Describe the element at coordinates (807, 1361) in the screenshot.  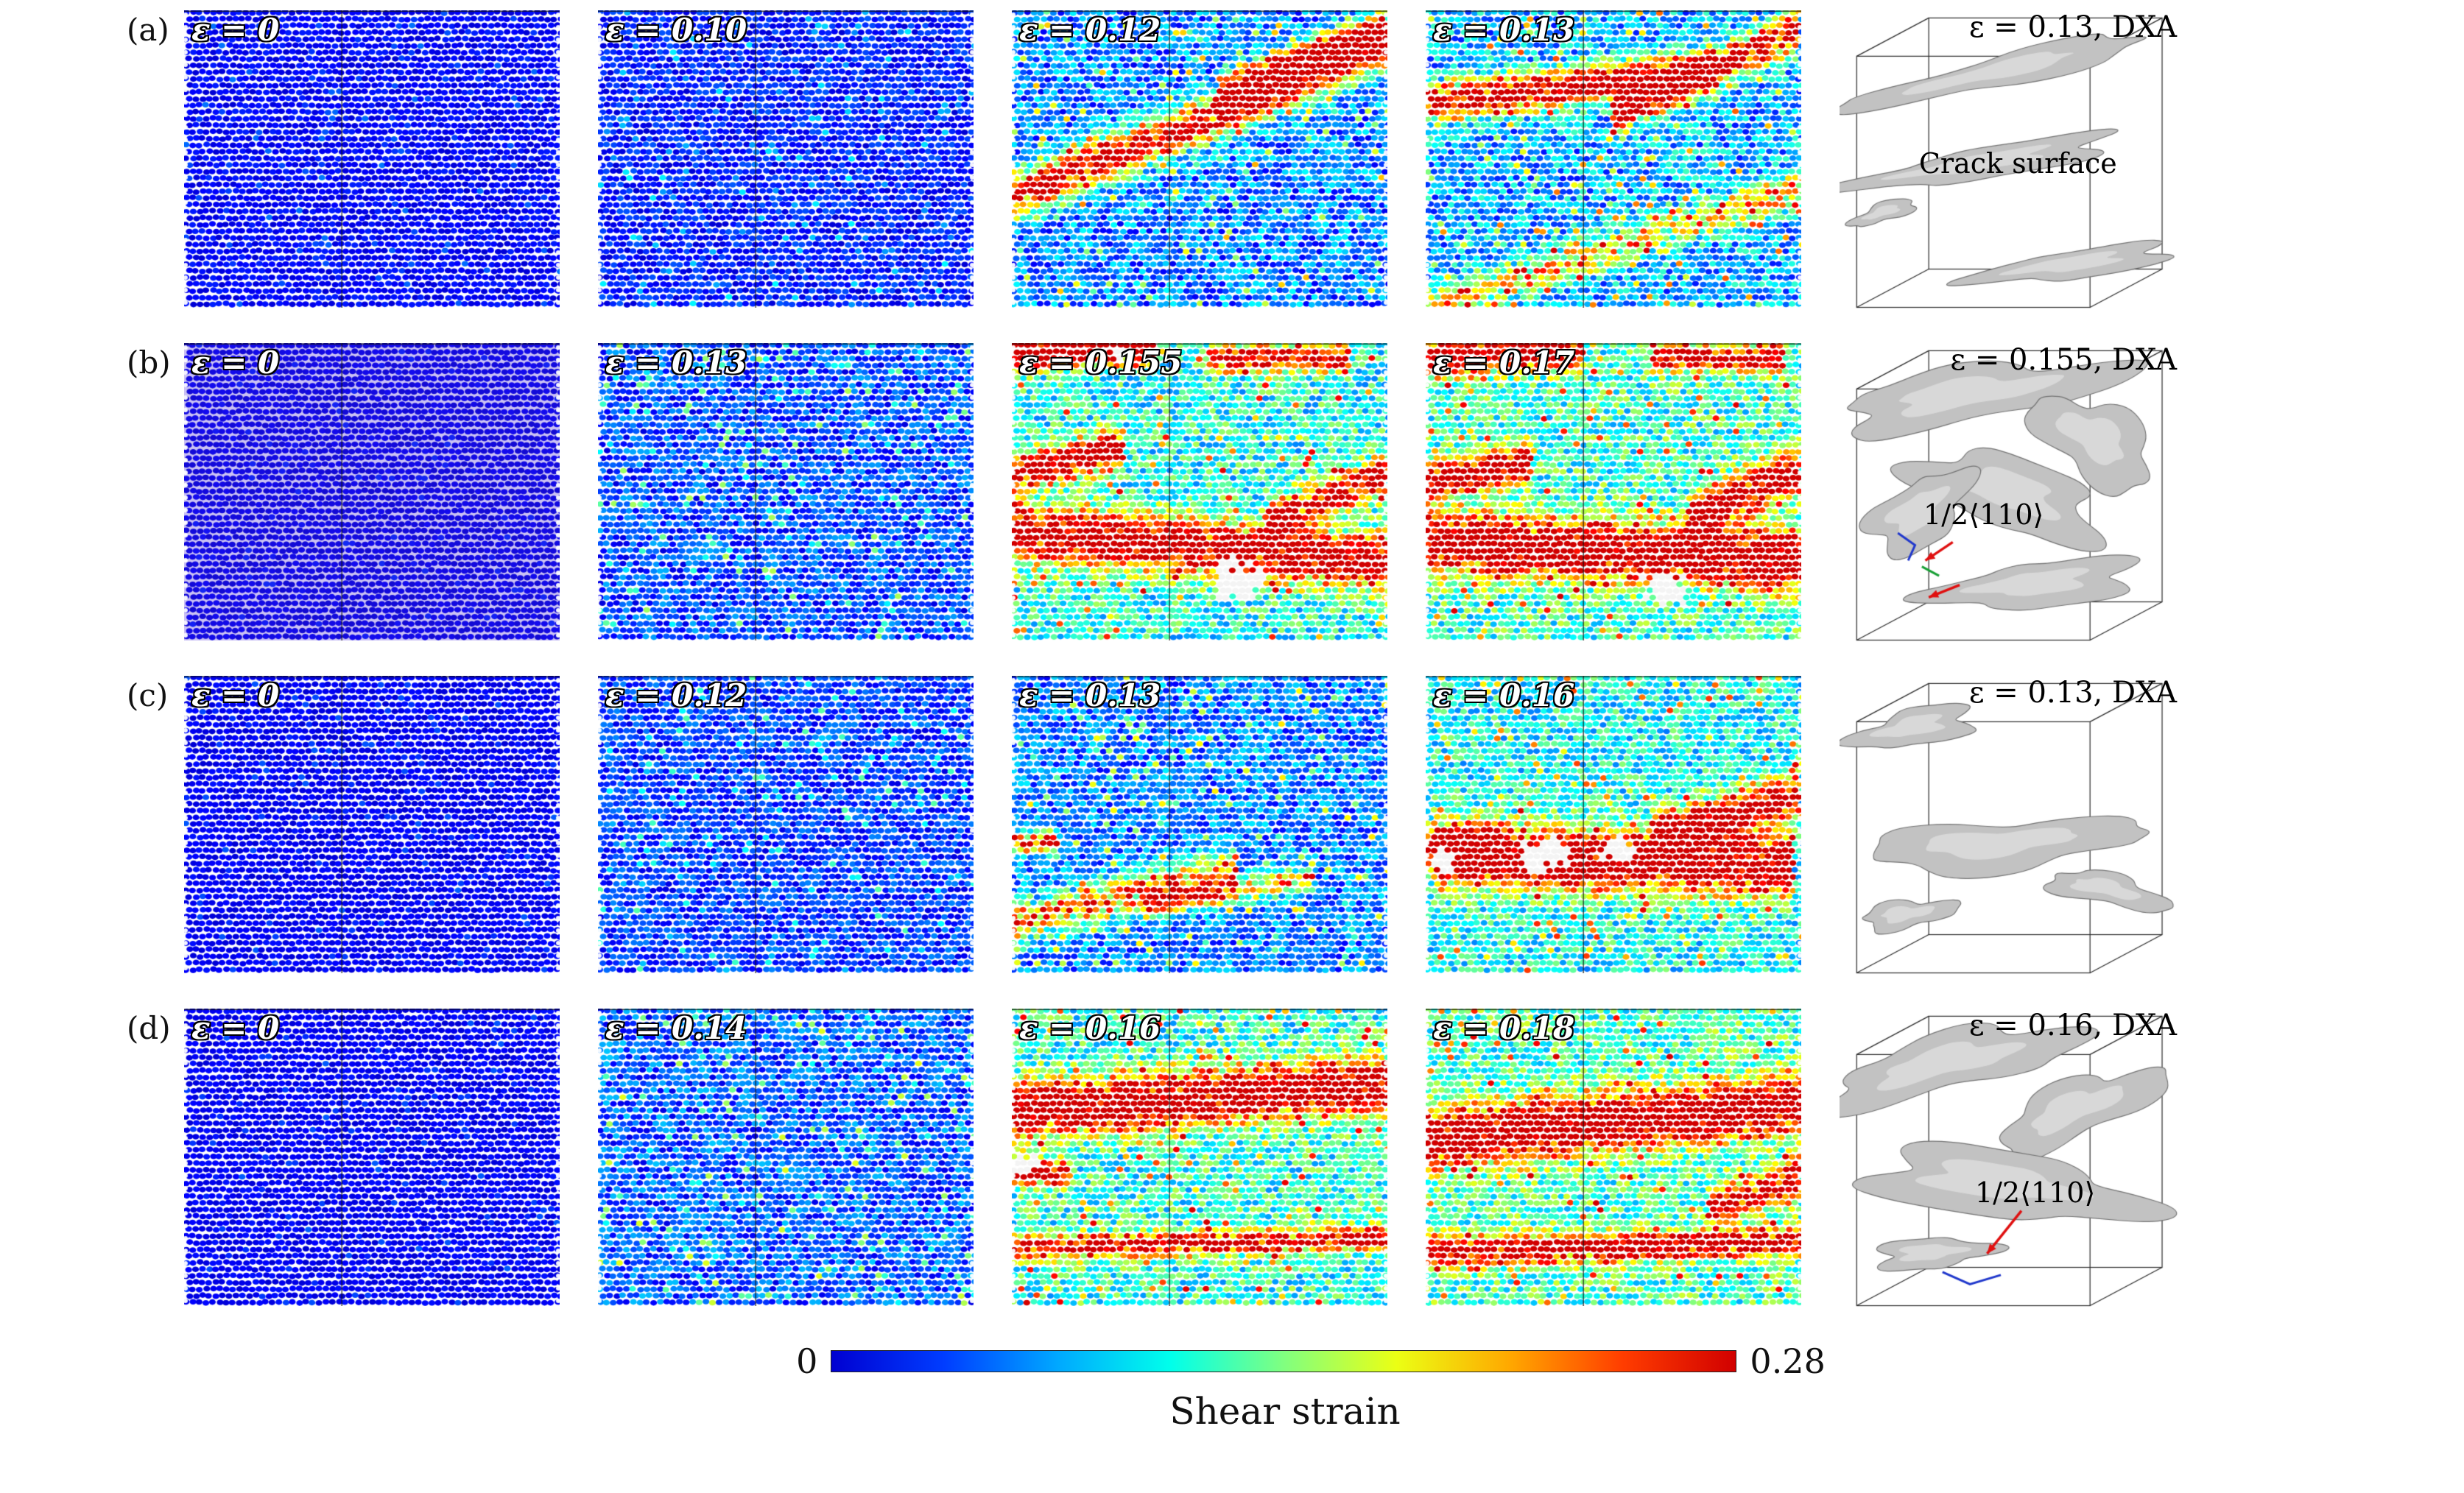
I see `colorbar-min-tick: 0` at that location.